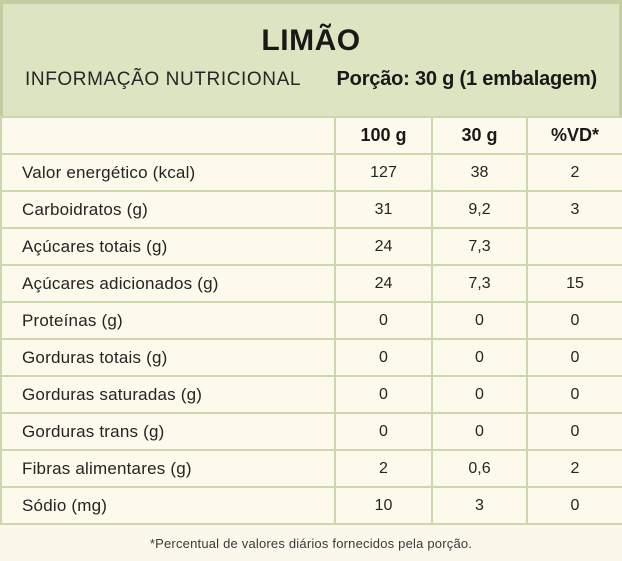 Image resolution: width=622 pixels, height=561 pixels. I want to click on column-header-vd: %VD*, so click(574, 135).